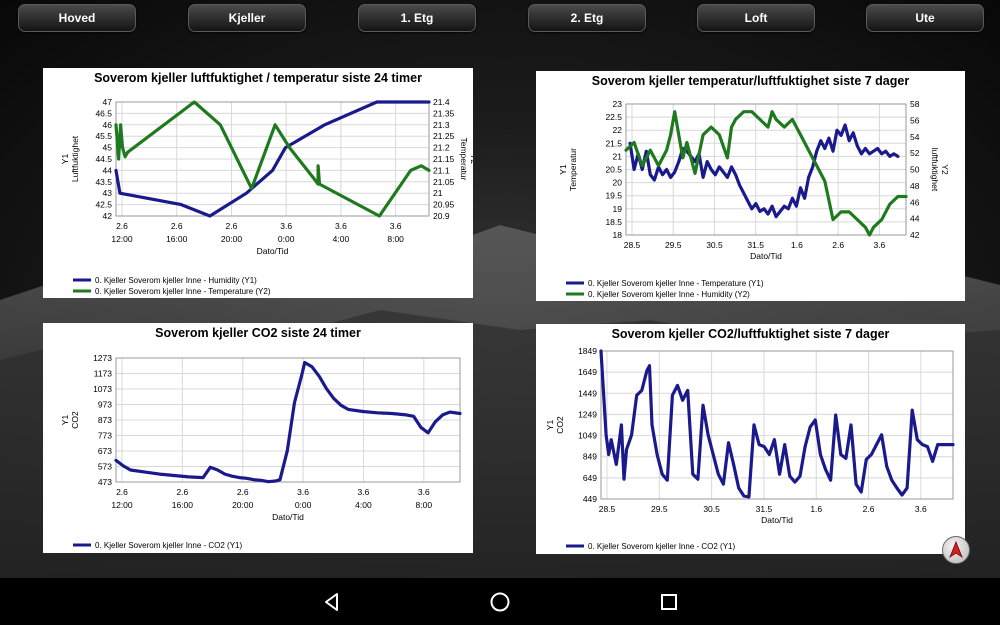 The image size is (1000, 625). I want to click on y2-tick-label: 21.15, so click(444, 159).